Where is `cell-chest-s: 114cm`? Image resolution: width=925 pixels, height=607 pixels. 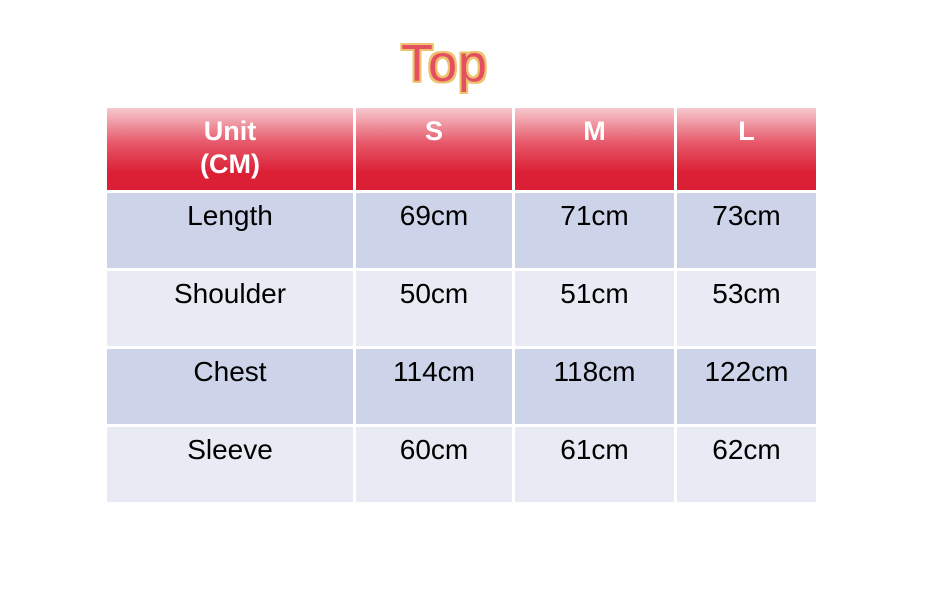 cell-chest-s: 114cm is located at coordinates (434, 386).